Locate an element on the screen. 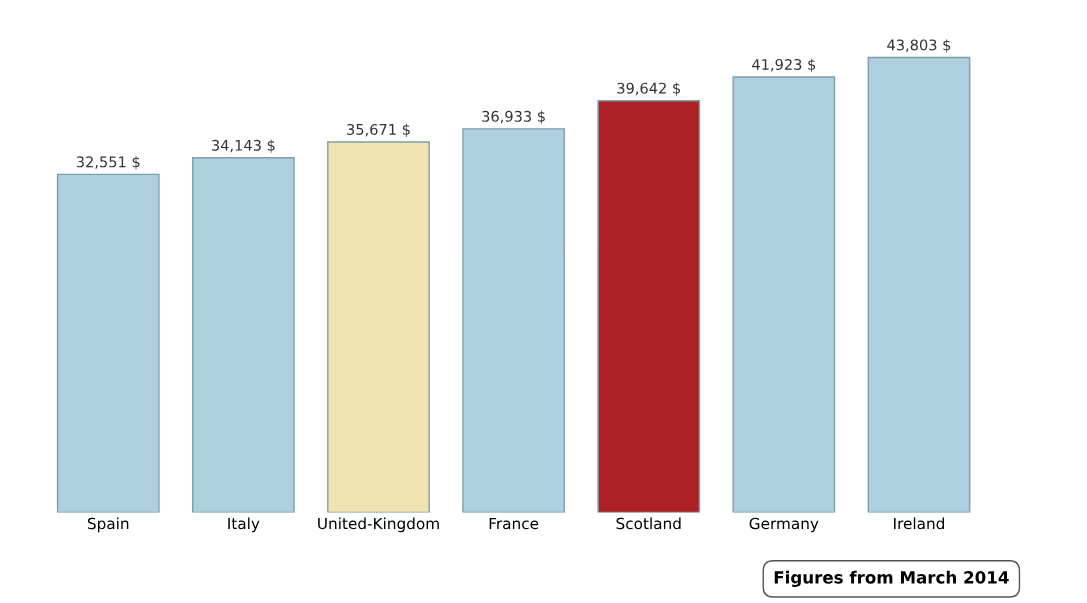 The image size is (1087, 603). x-tick-label: France is located at coordinates (514, 523).